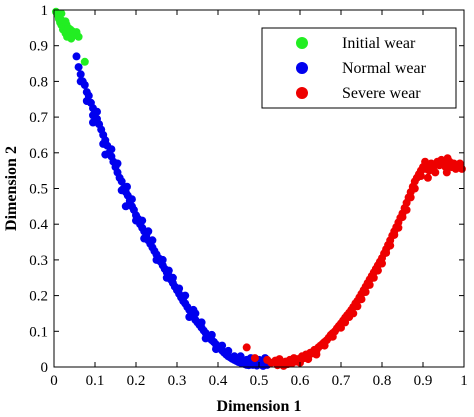 The image size is (474, 417). What do you see at coordinates (302, 68) in the screenshot?
I see `legend-marker-normal-wear` at bounding box center [302, 68].